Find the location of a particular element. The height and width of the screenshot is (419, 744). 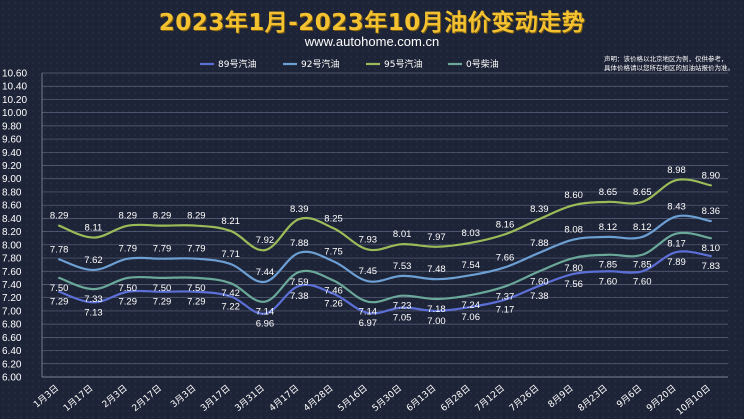

data-label: 6.96 is located at coordinates (265, 324).